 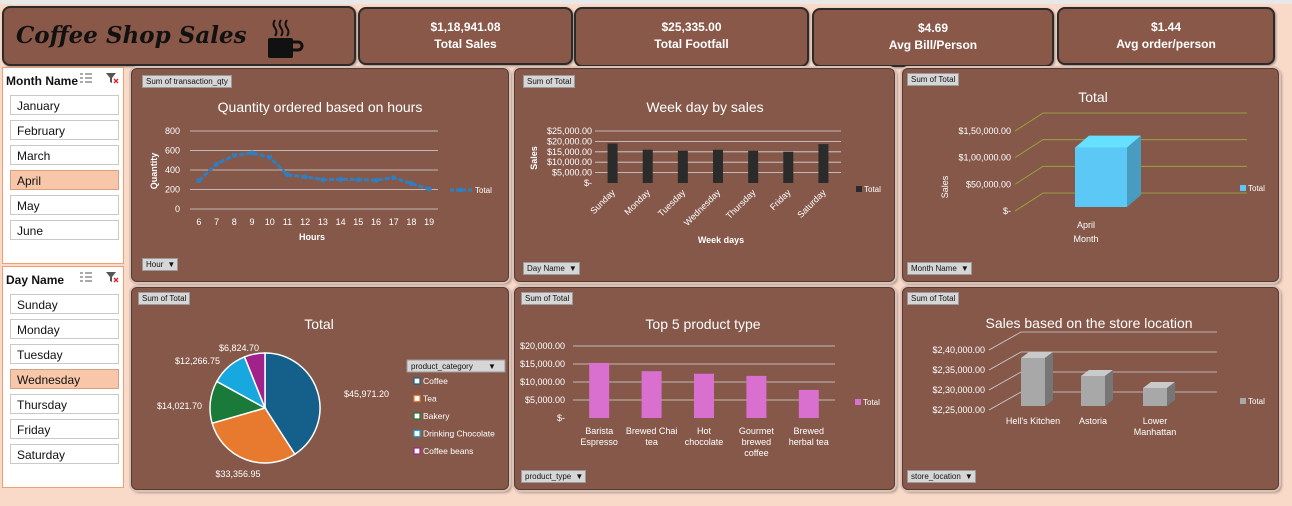 I want to click on legend-filter-button, so click(x=456, y=366).